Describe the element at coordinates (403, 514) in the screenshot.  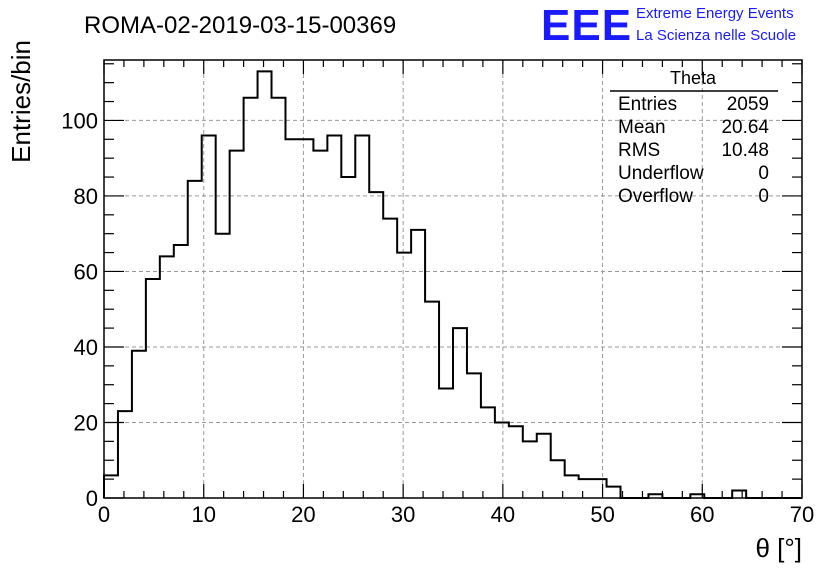
I see `x-tick-label: 30` at that location.